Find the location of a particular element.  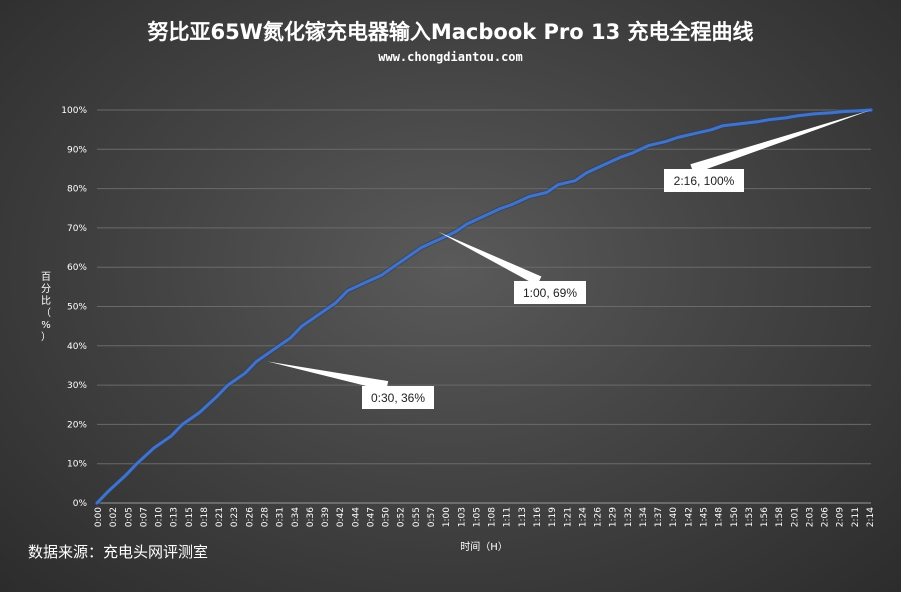

chart-title: 努比亚65W氮化镓充电器输入Macbook Pro 13 充电全程曲线 is located at coordinates (450, 32).